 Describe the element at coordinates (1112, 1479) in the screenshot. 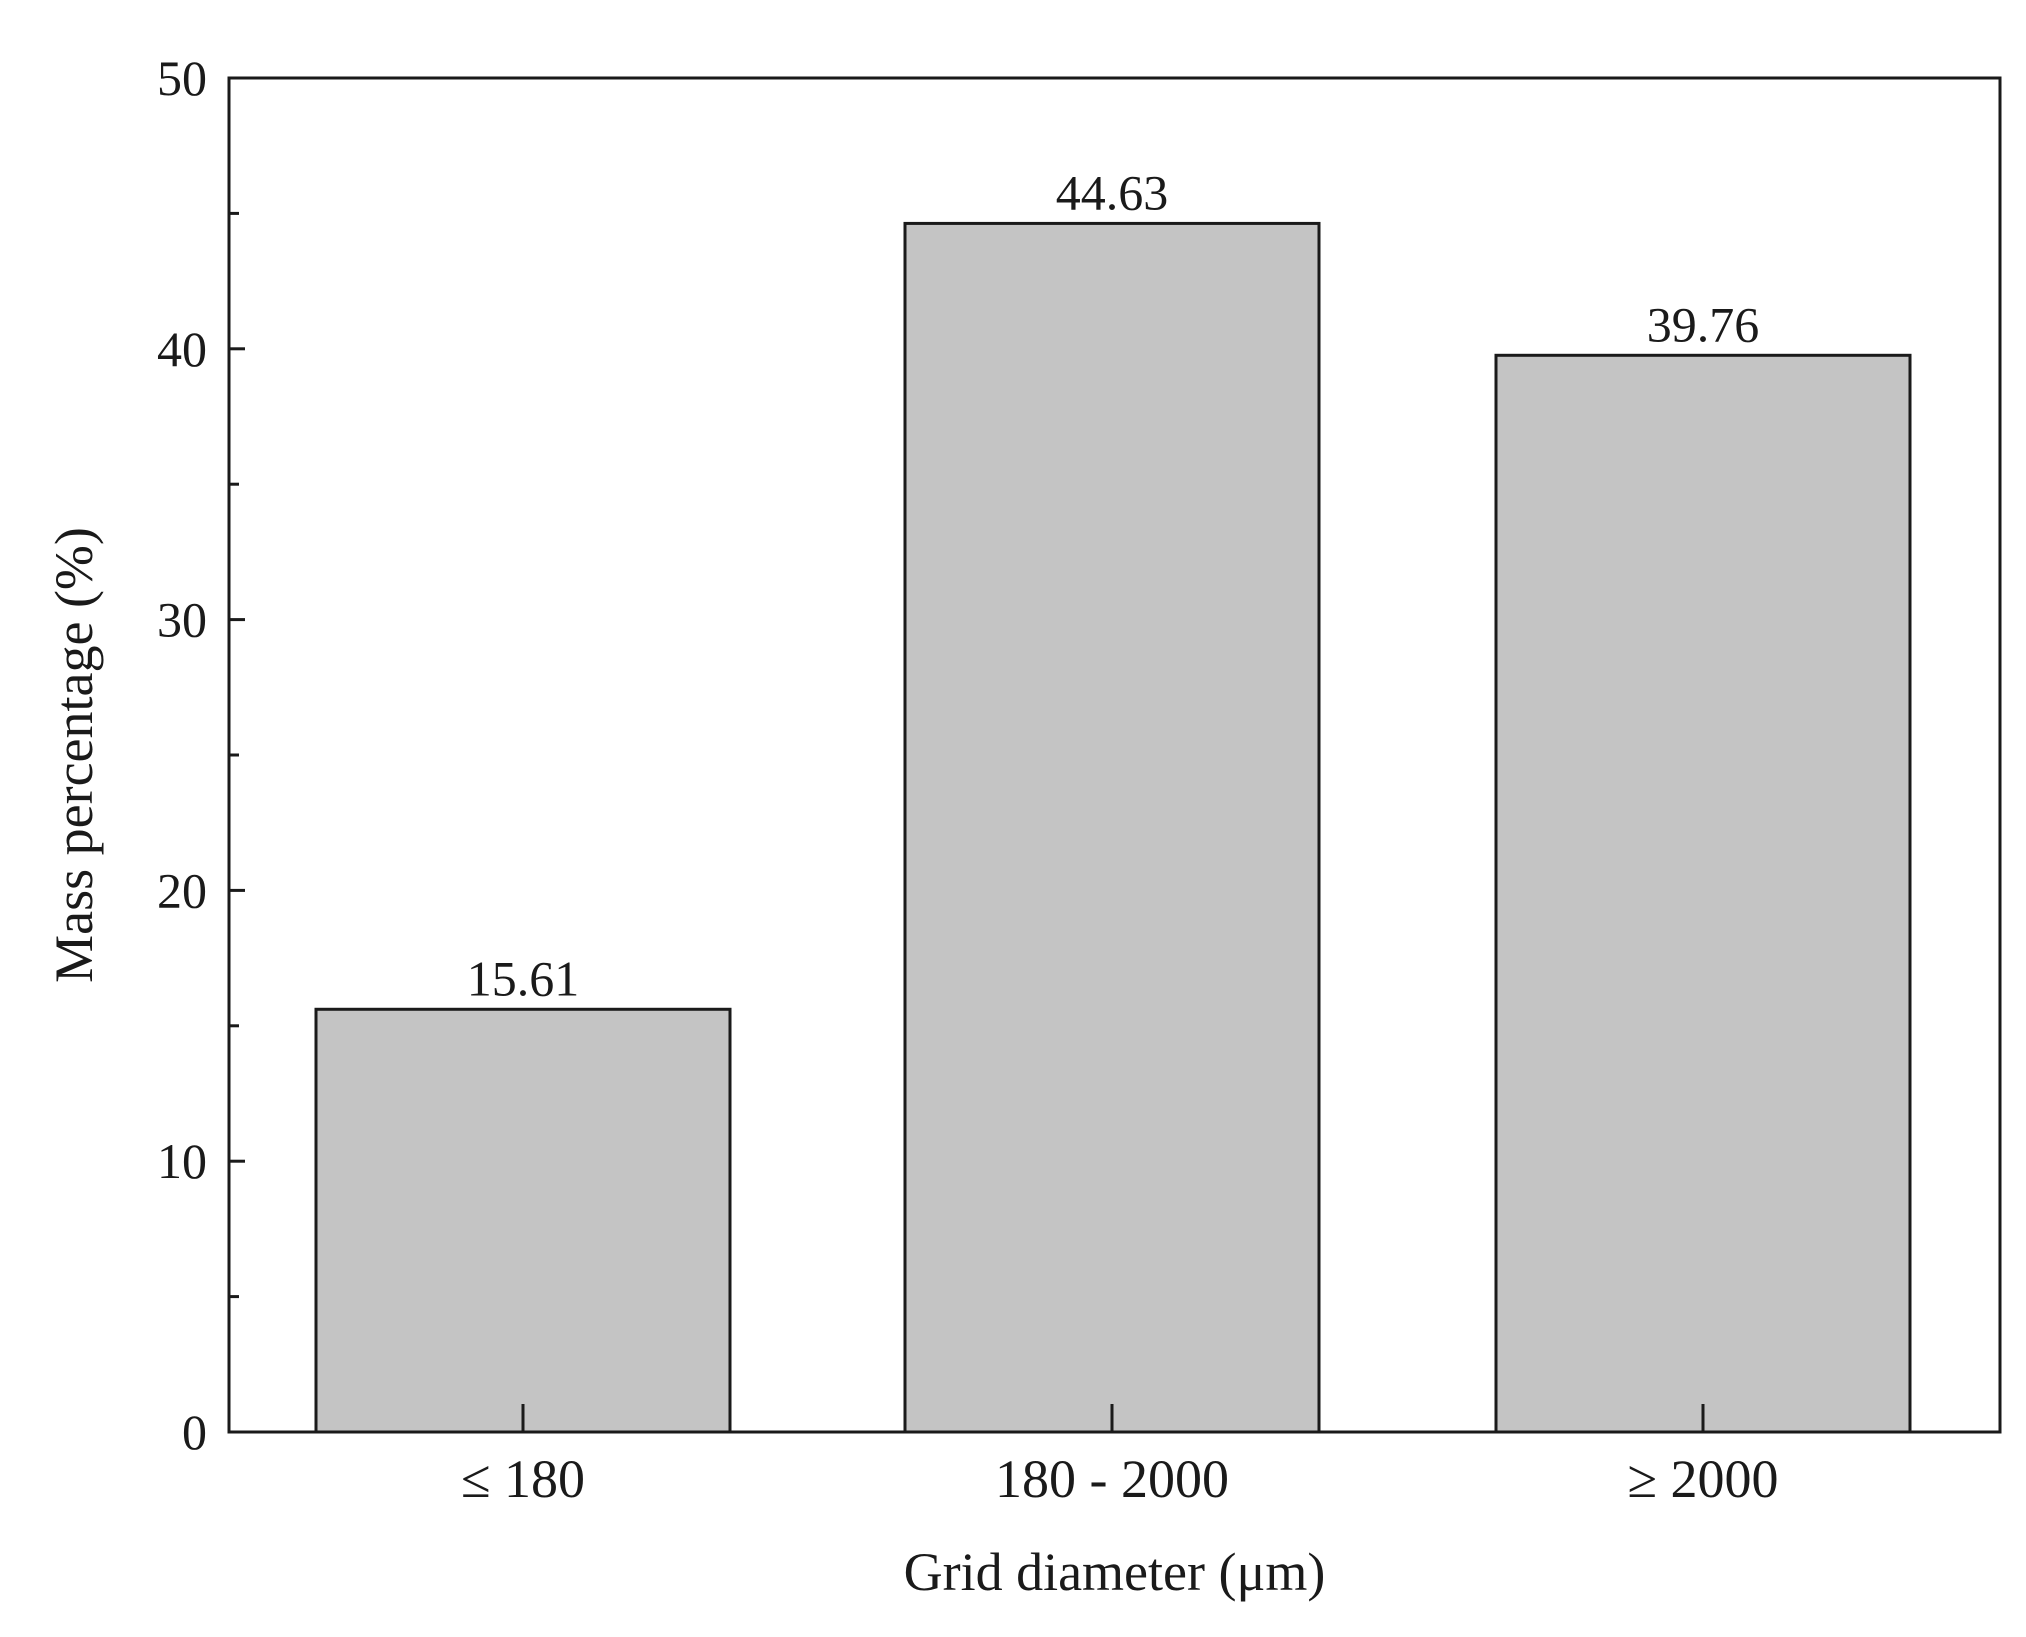

I see `x-tick-label-2: 180 - 2000` at that location.